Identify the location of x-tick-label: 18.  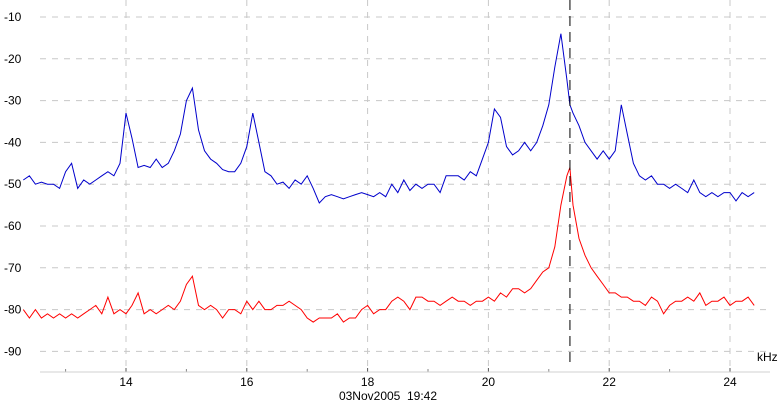
(368, 382).